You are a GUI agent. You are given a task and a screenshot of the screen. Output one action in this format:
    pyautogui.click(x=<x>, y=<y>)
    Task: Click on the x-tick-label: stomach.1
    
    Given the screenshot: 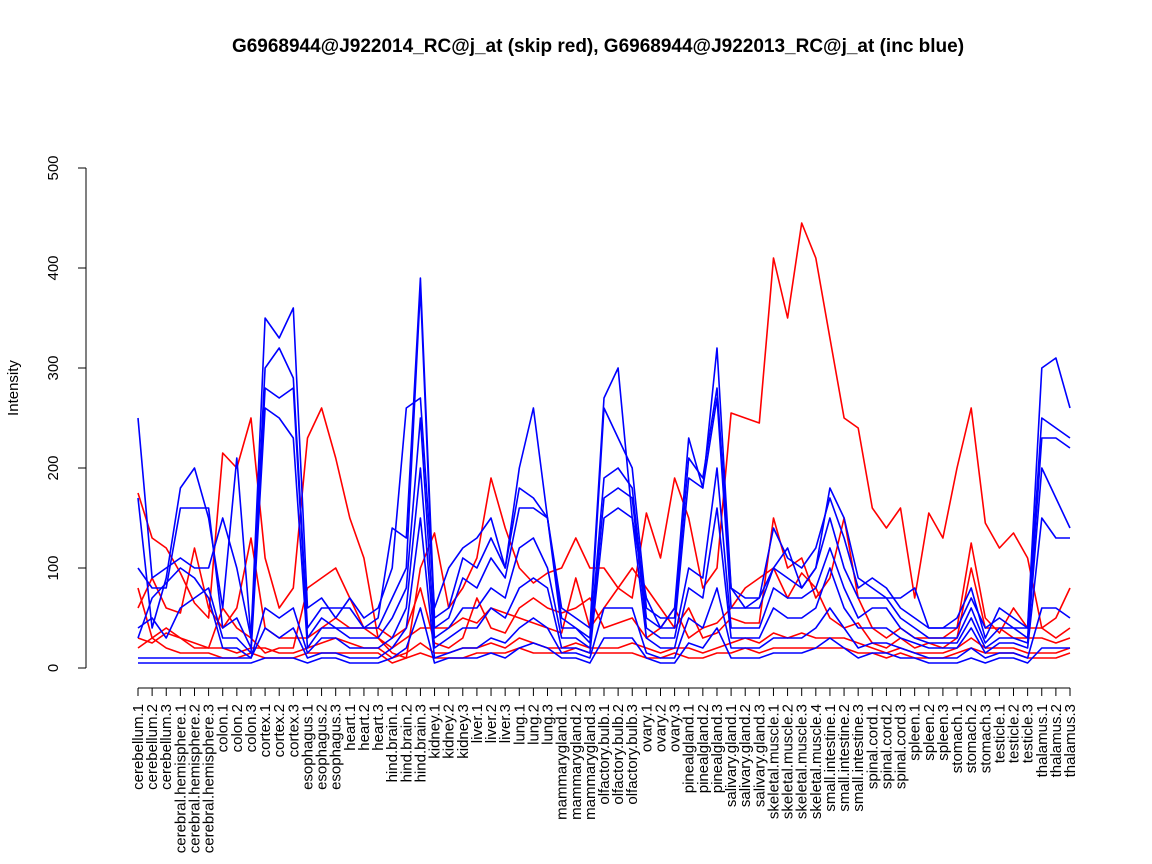 What is the action you would take?
    pyautogui.click(x=957, y=738)
    